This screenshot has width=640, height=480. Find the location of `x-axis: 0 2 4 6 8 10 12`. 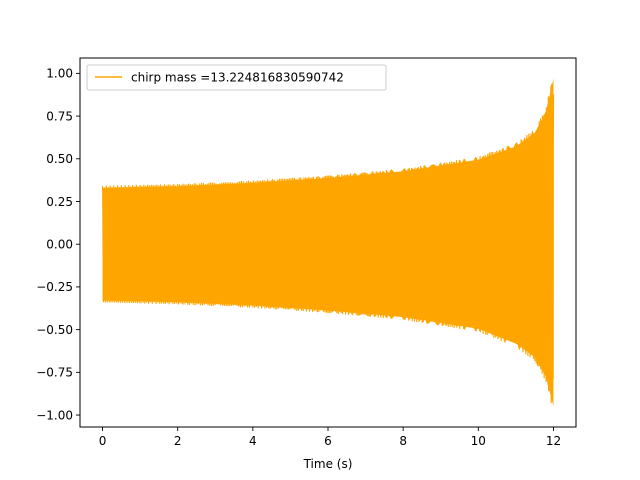

x-axis: 0 2 4 6 8 10 12 is located at coordinates (330, 437).